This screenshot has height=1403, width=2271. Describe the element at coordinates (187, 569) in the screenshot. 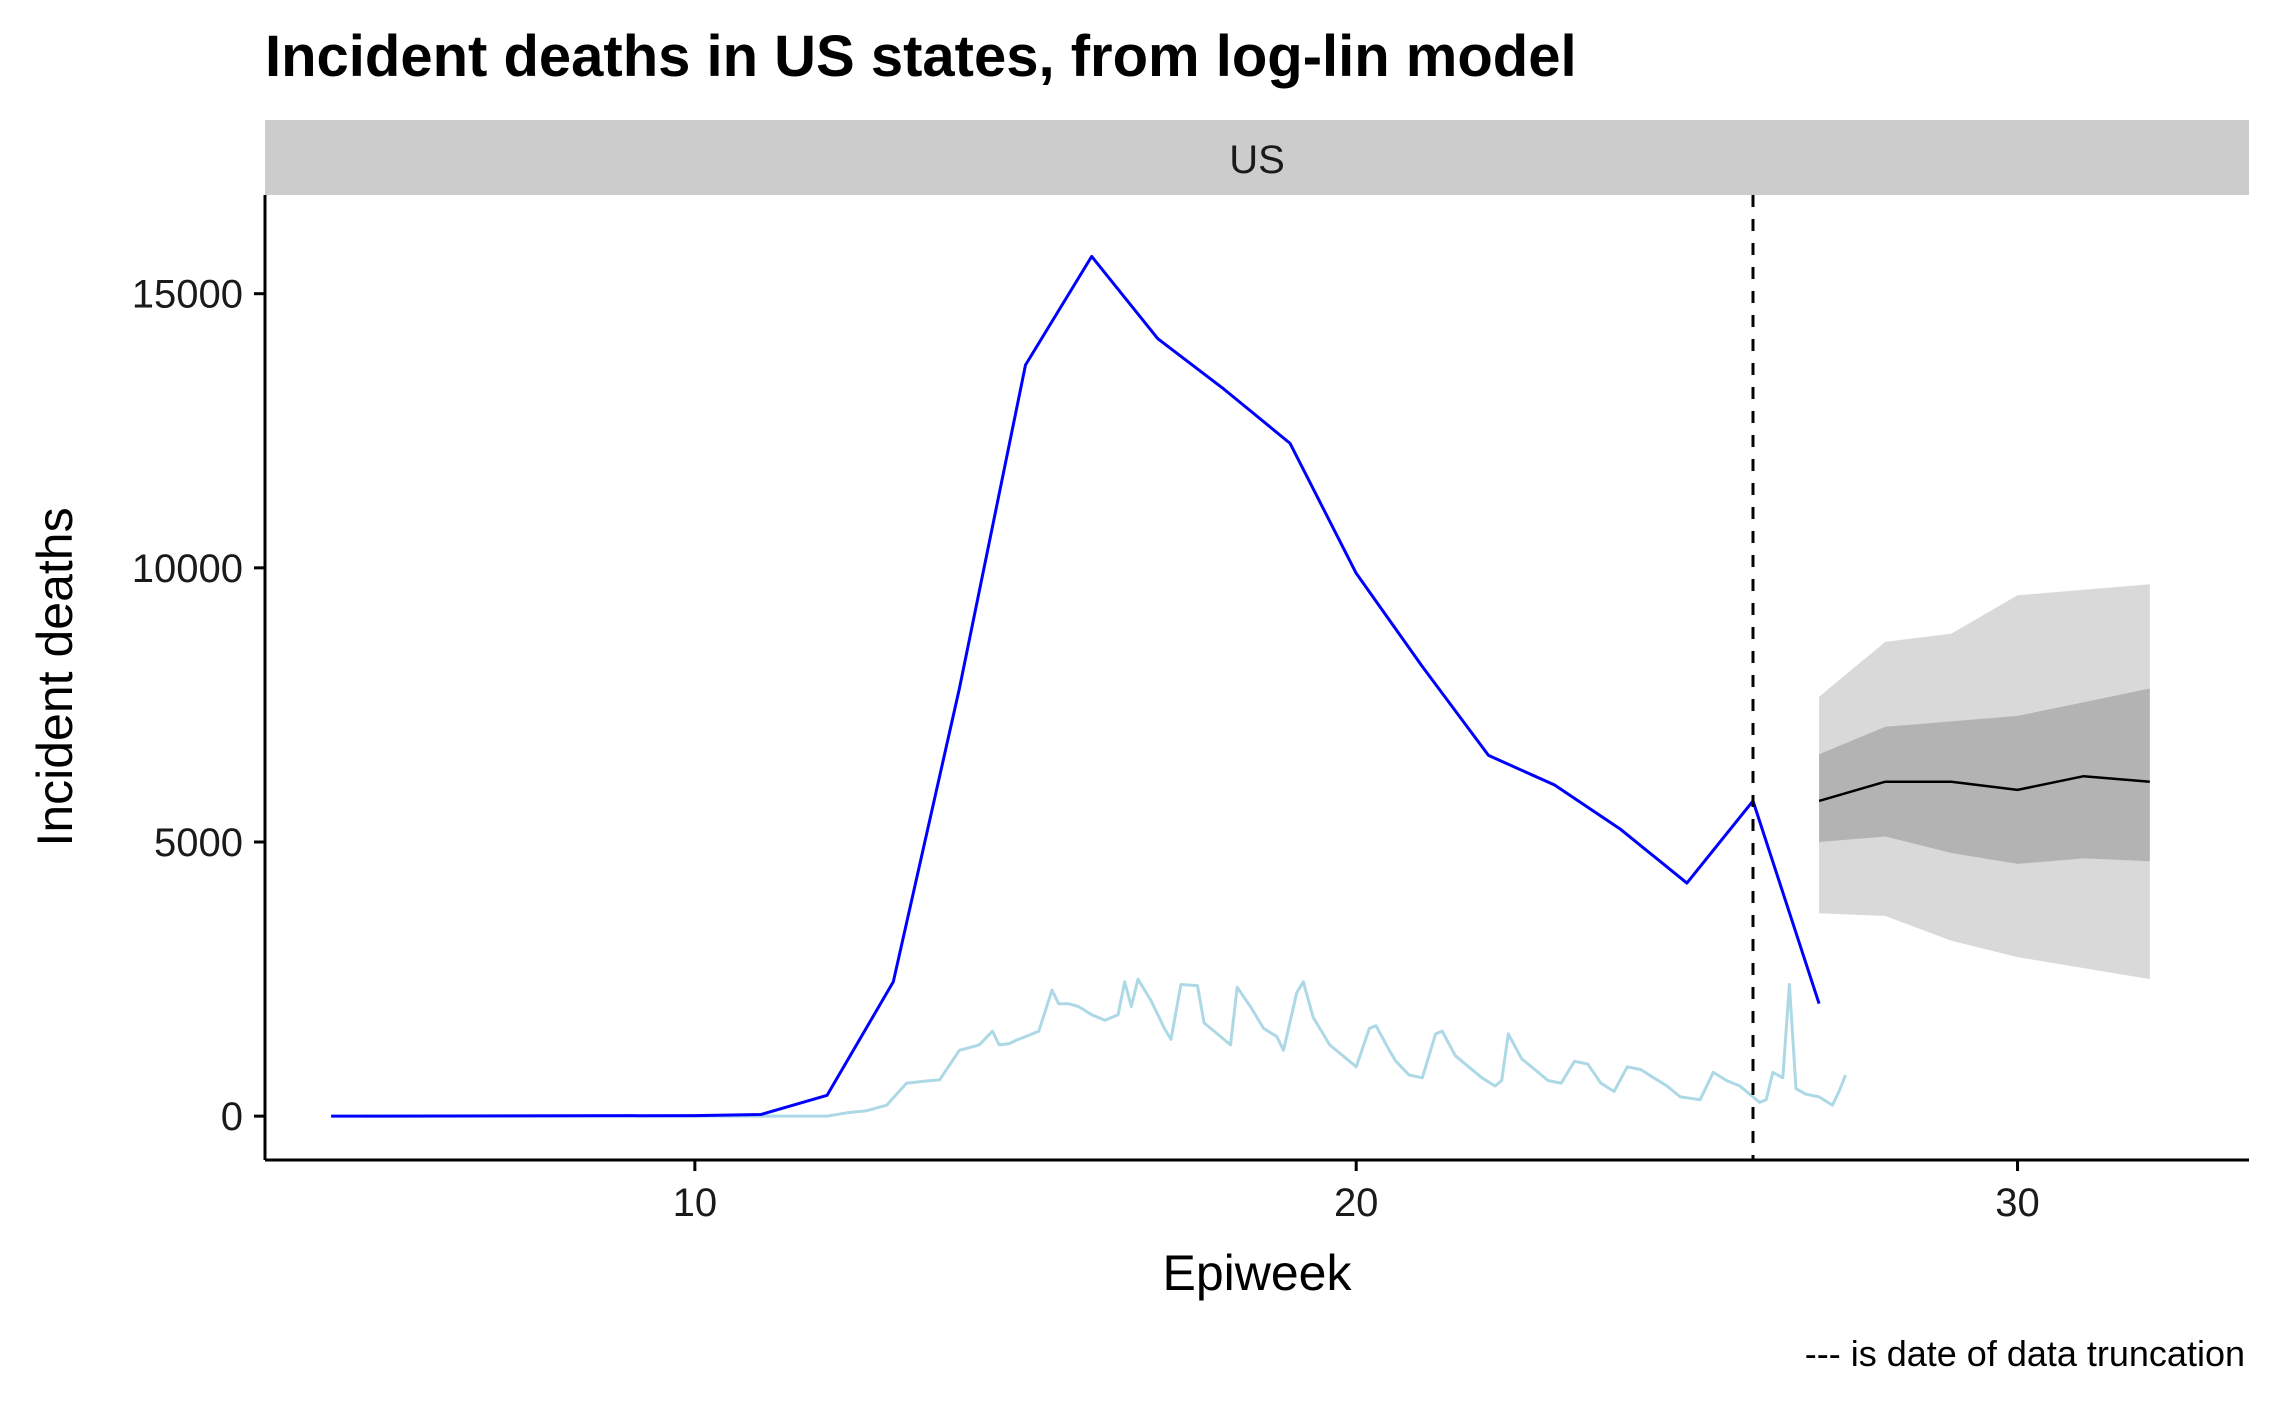

I see `y-tick-label: 10000` at that location.